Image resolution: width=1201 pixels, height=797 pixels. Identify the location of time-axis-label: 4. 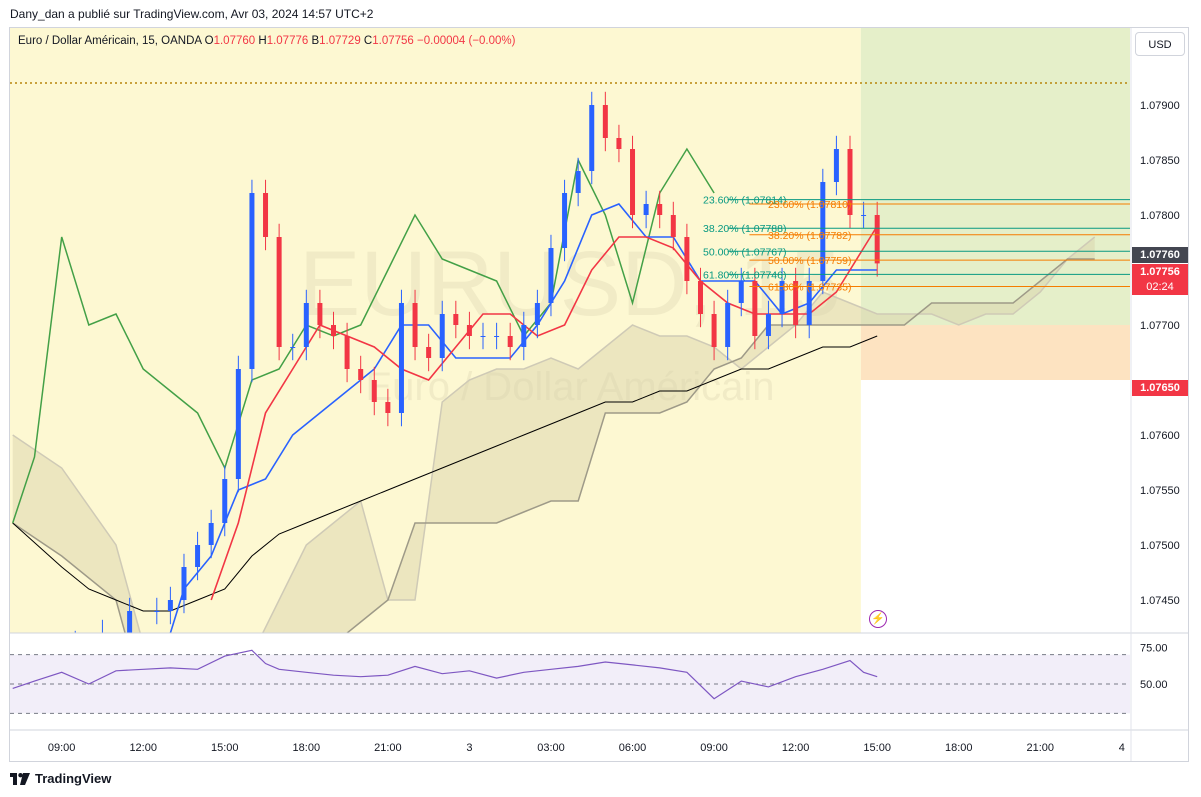
(1122, 748).